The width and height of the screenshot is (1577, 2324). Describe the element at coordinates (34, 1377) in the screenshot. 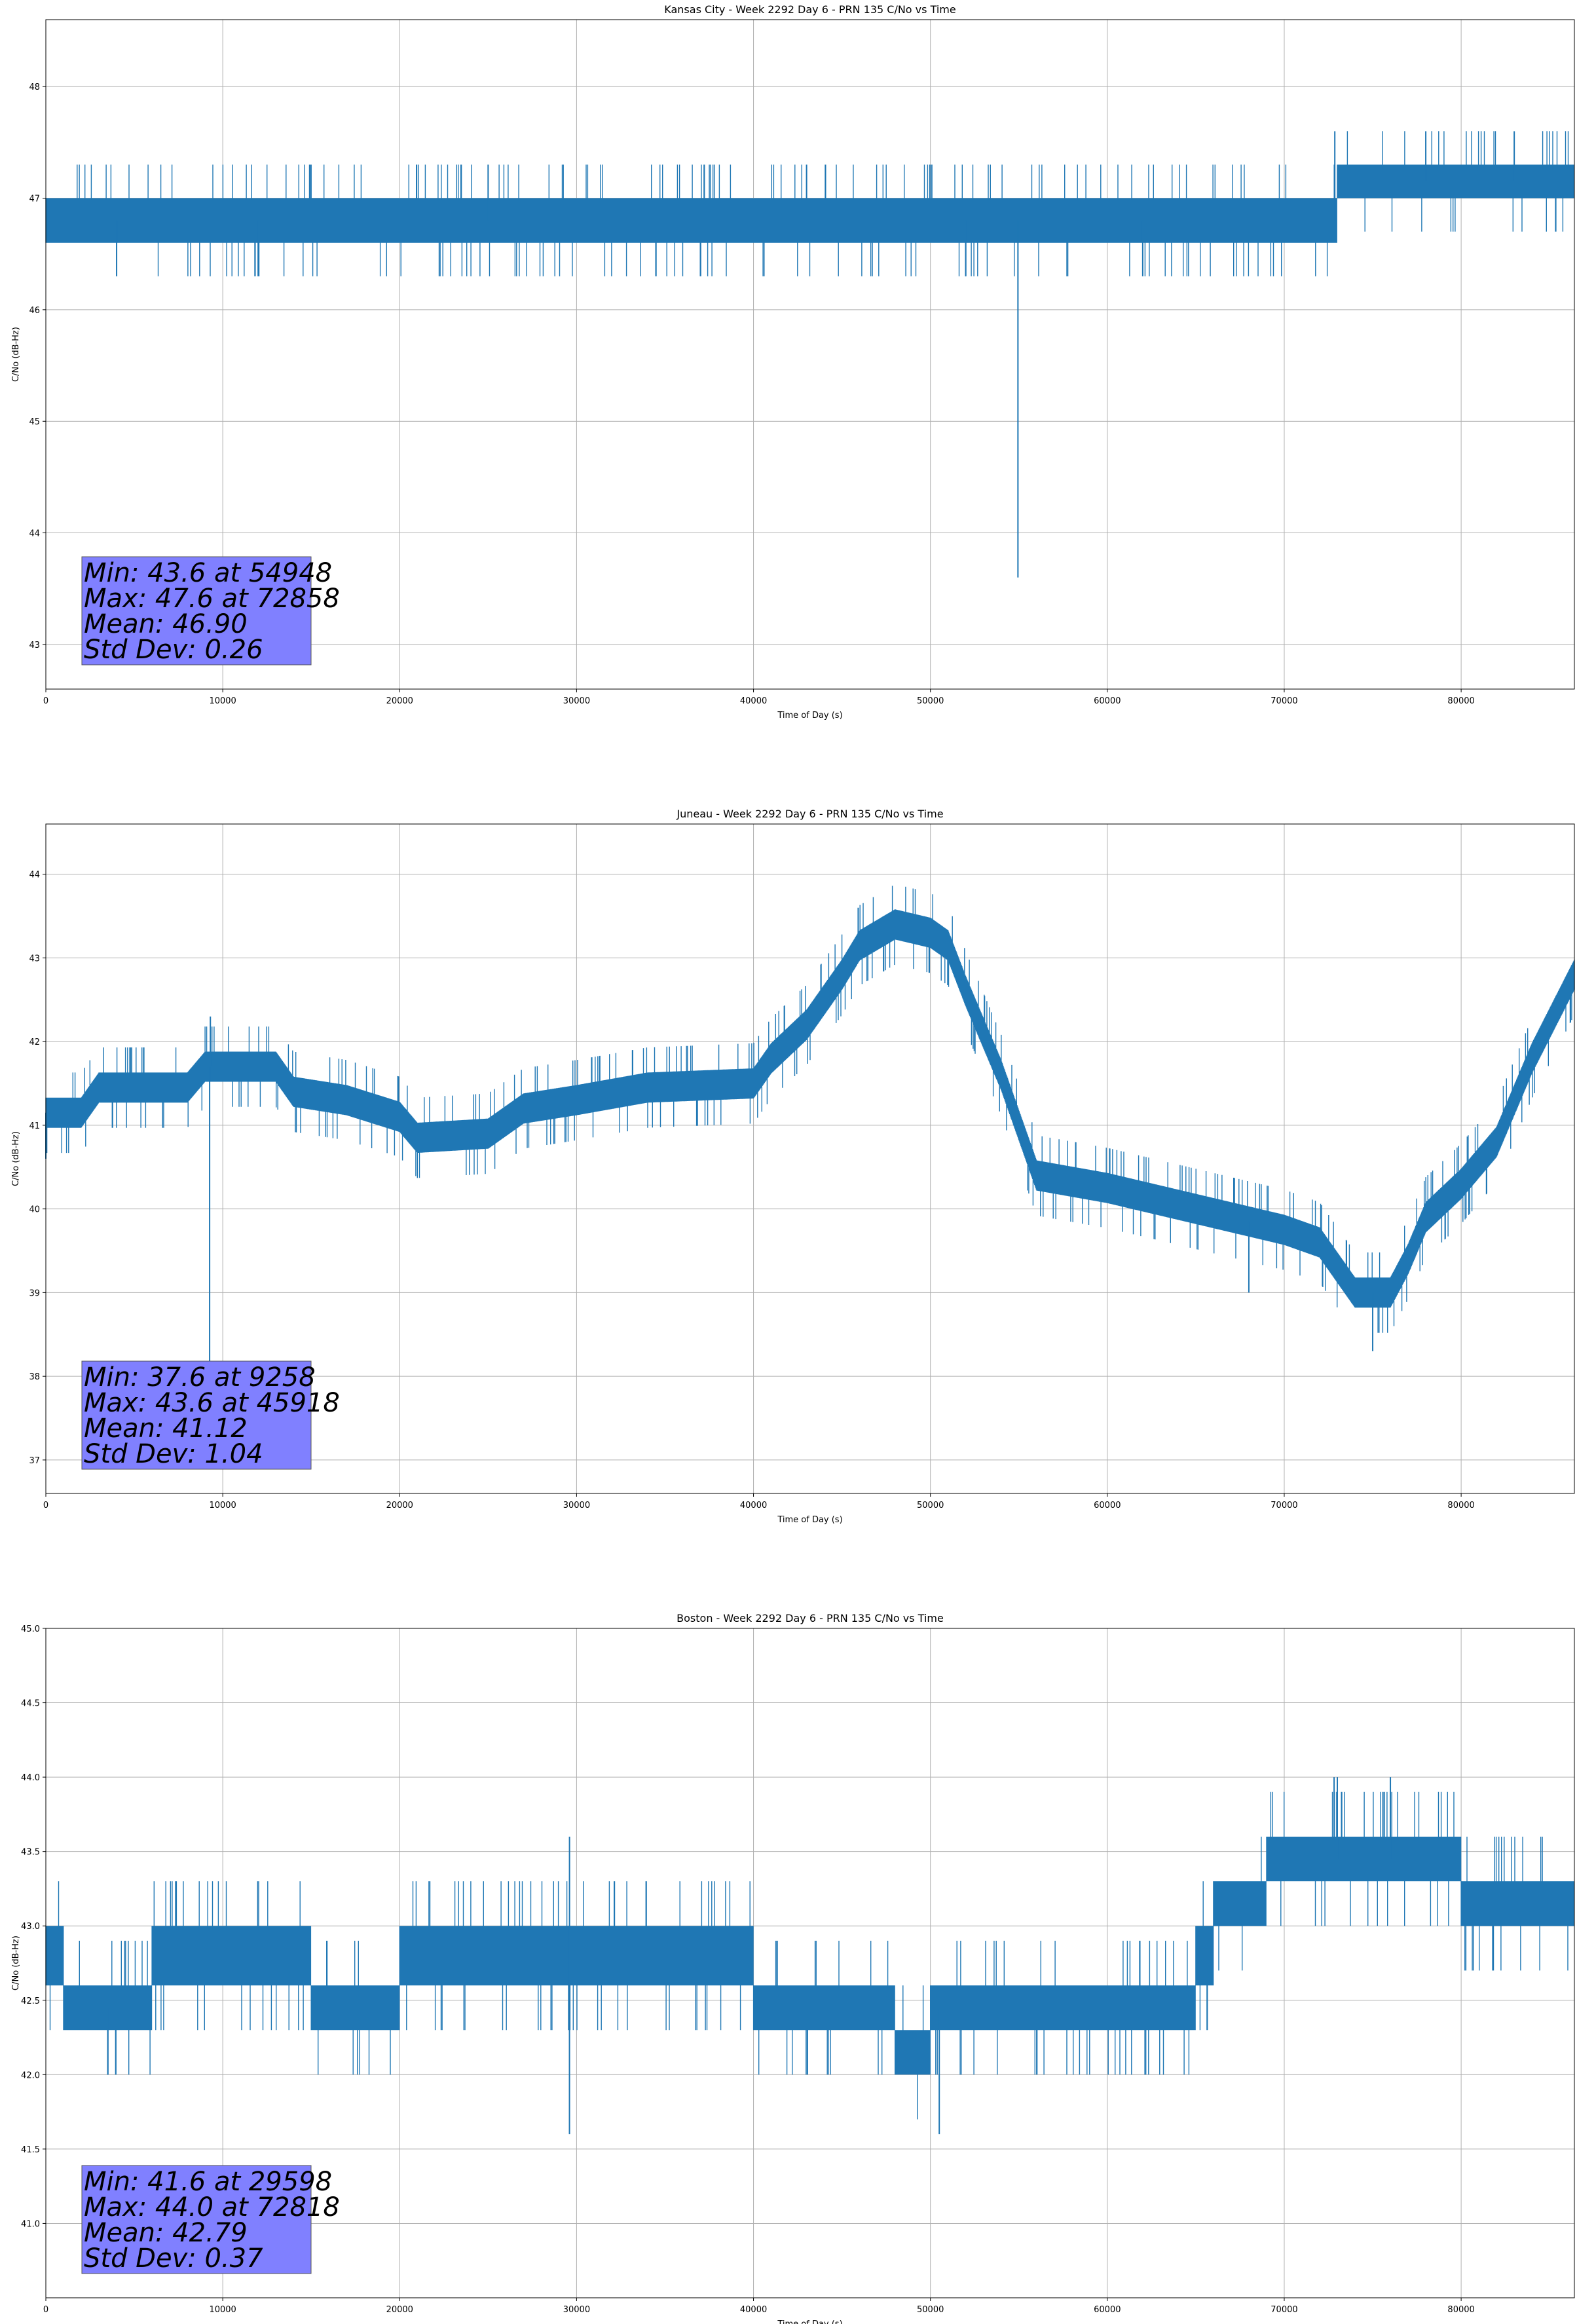

I see `y-tick-label: 38` at that location.